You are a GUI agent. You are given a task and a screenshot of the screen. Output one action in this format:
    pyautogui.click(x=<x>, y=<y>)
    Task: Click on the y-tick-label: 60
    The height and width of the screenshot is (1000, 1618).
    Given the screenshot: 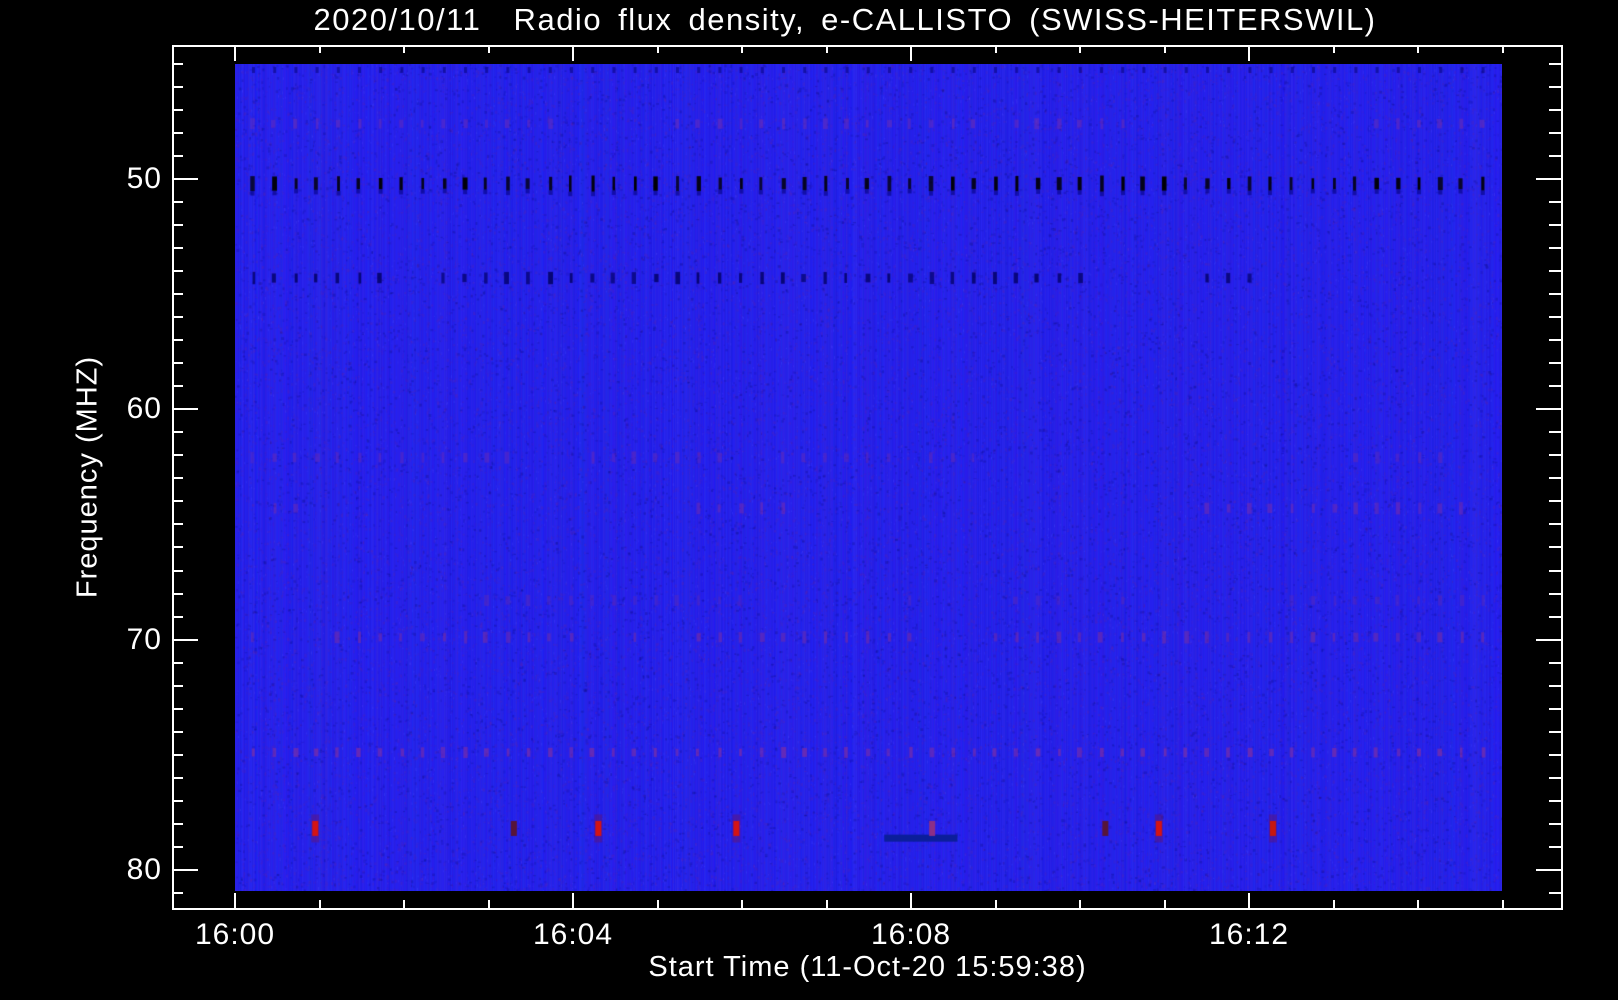 What is the action you would take?
    pyautogui.click(x=144, y=408)
    